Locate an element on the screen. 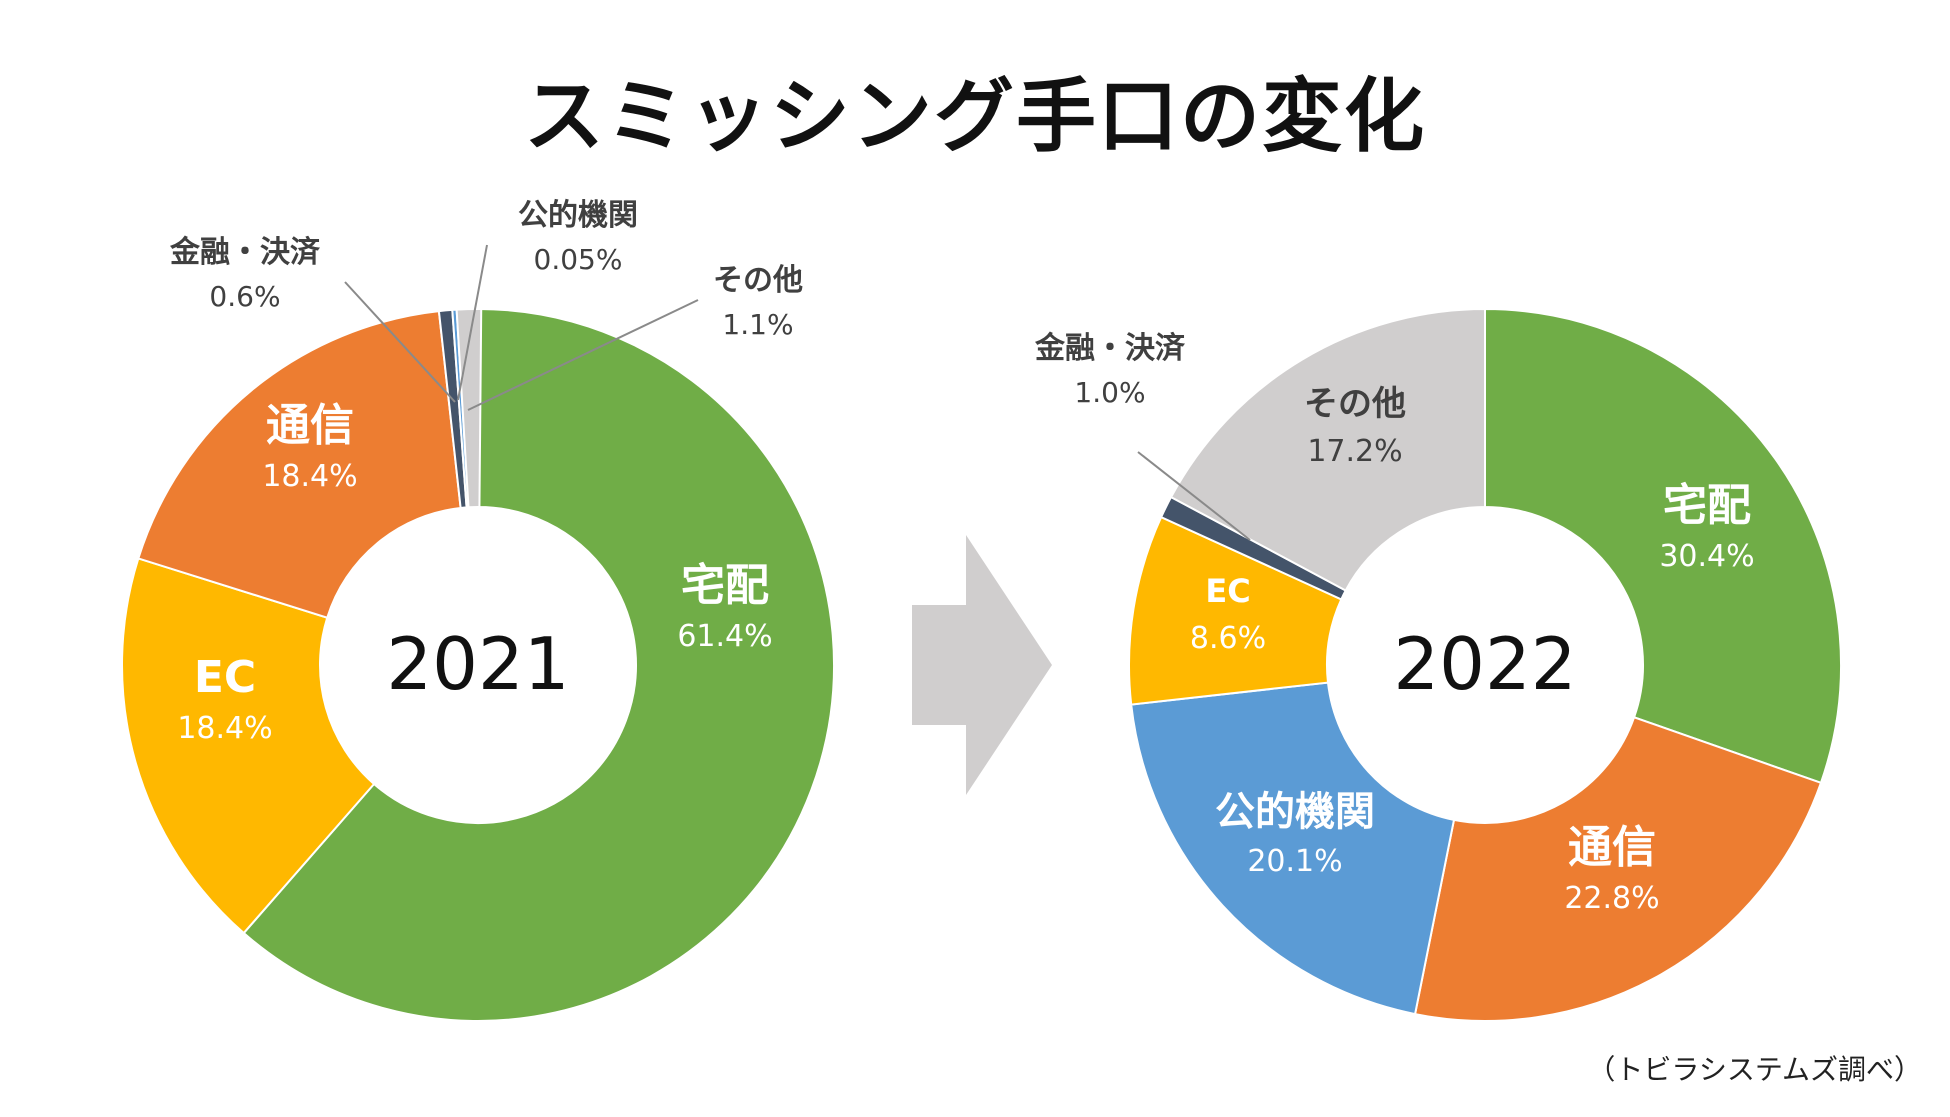 The image size is (1950, 1117). slice-EC is located at coordinates (248, 746).